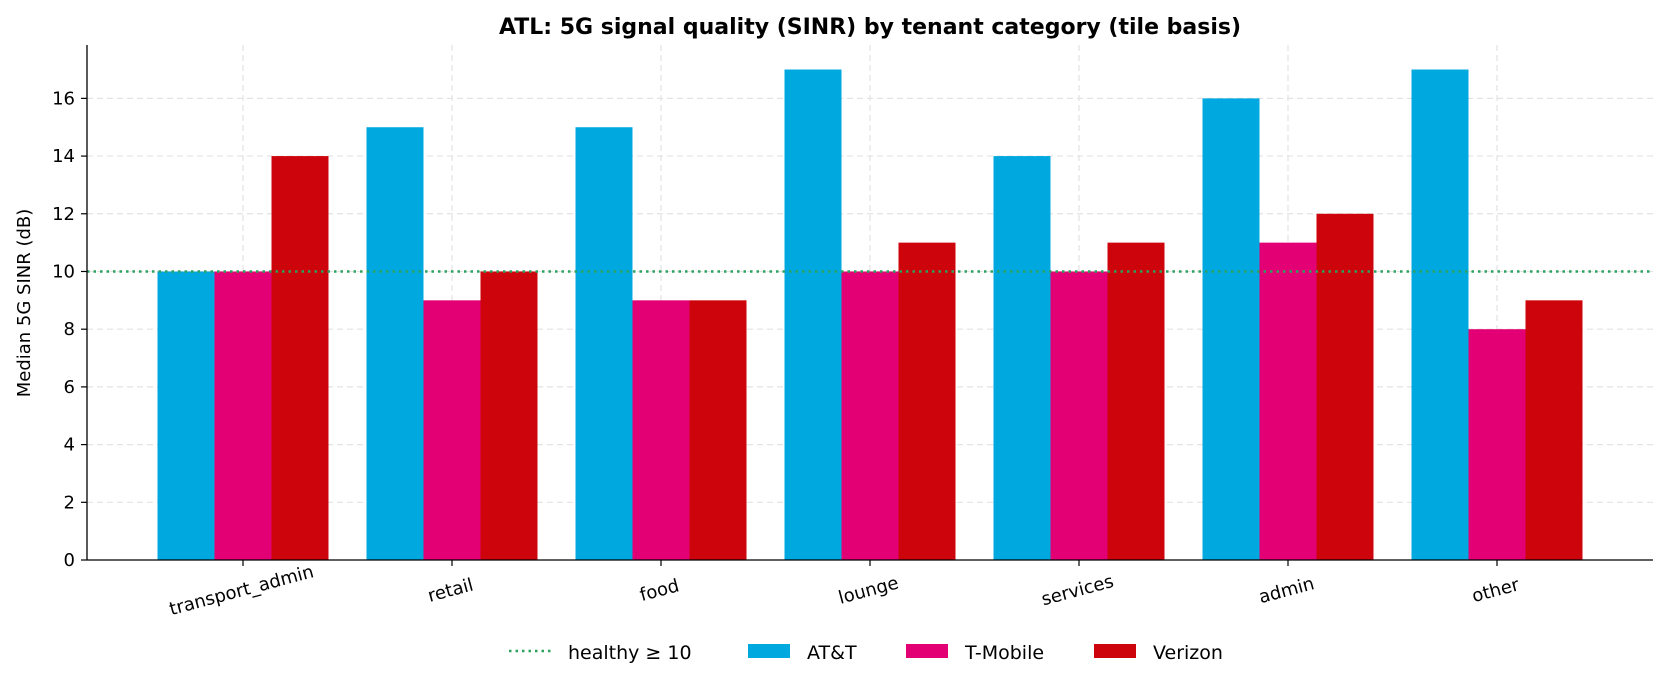 The width and height of the screenshot is (1665, 685). What do you see at coordinates (661, 430) in the screenshot?
I see `bar-t-mobile-food` at bounding box center [661, 430].